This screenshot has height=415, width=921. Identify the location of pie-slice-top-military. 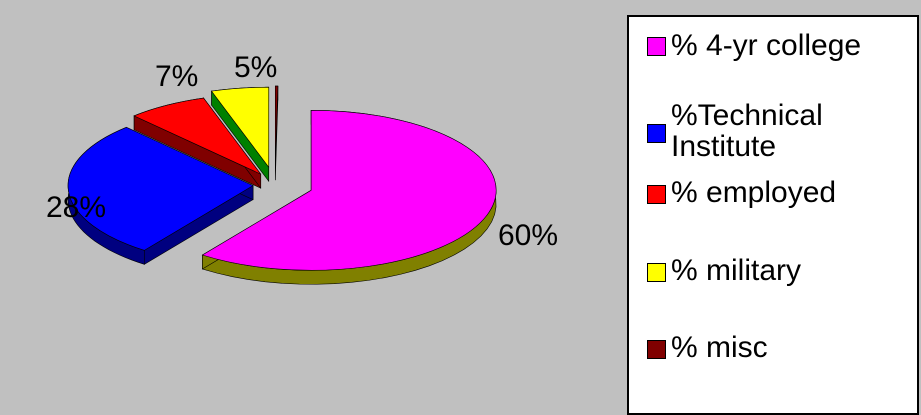
(240, 127).